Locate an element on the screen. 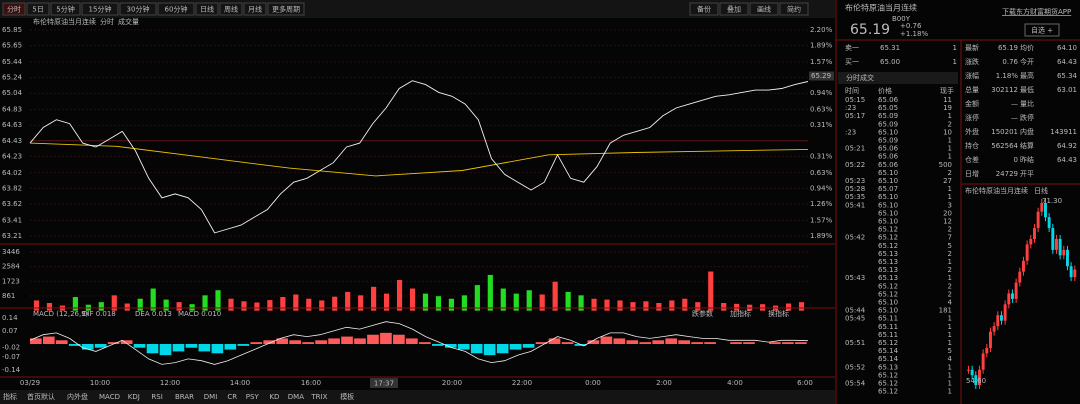 This screenshot has width=1080, height=404. bottom-tab: KDJ is located at coordinates (134, 397).